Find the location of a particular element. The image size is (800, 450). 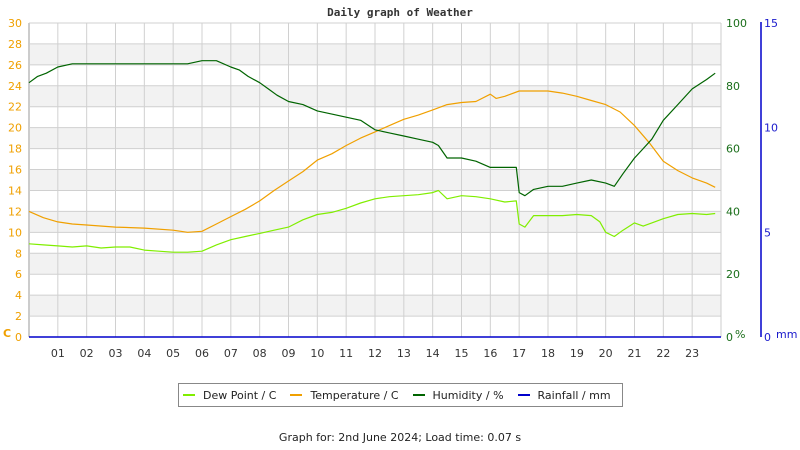

right-axis-humidity: 0 20 40 60 80 100% is located at coordinates (736, 180).